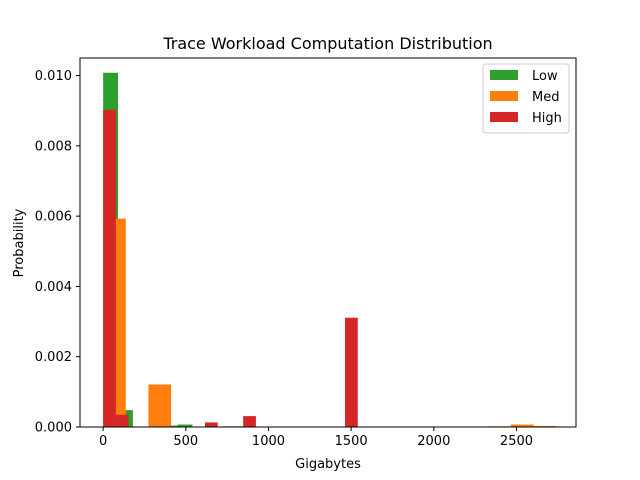 The height and width of the screenshot is (480, 640). Describe the element at coordinates (53, 428) in the screenshot. I see `y-tick-label: 0.000` at that location.